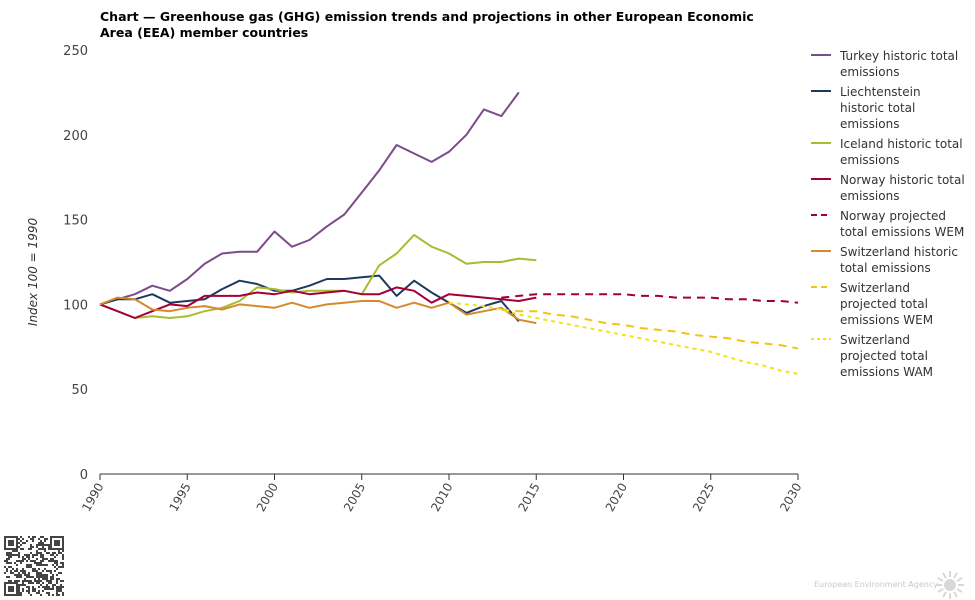  What do you see at coordinates (902, 188) in the screenshot?
I see `legend-label: Norway historic total emissions` at bounding box center [902, 188].